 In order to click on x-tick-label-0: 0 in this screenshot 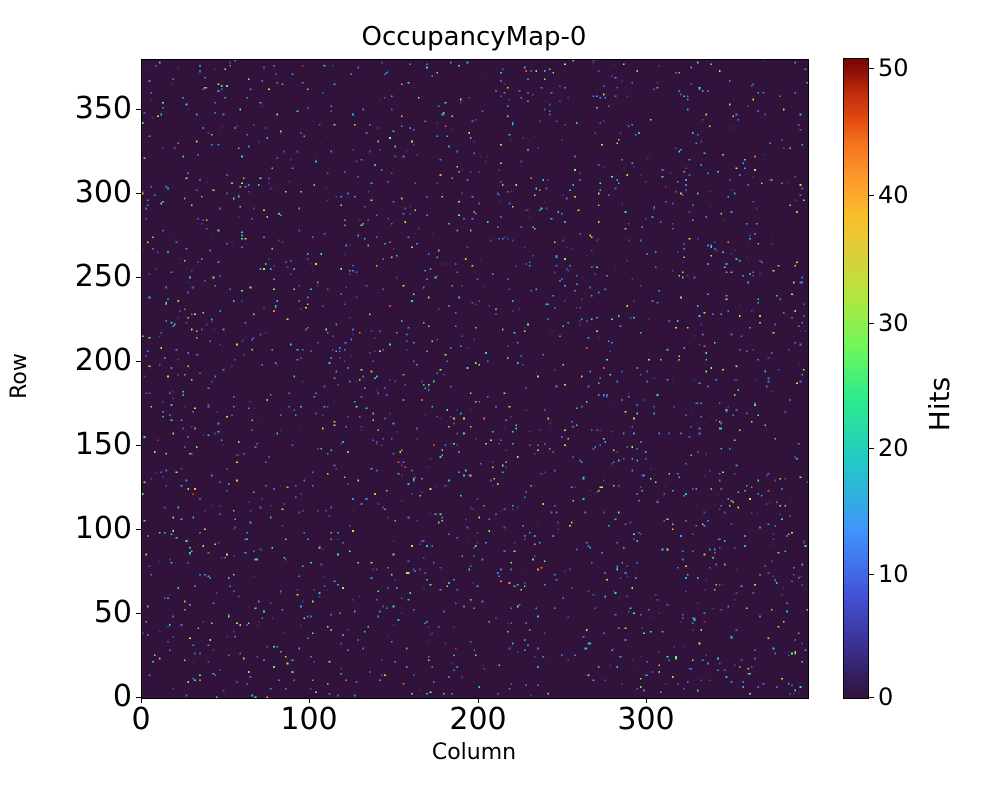, I will do `click(141, 719)`.